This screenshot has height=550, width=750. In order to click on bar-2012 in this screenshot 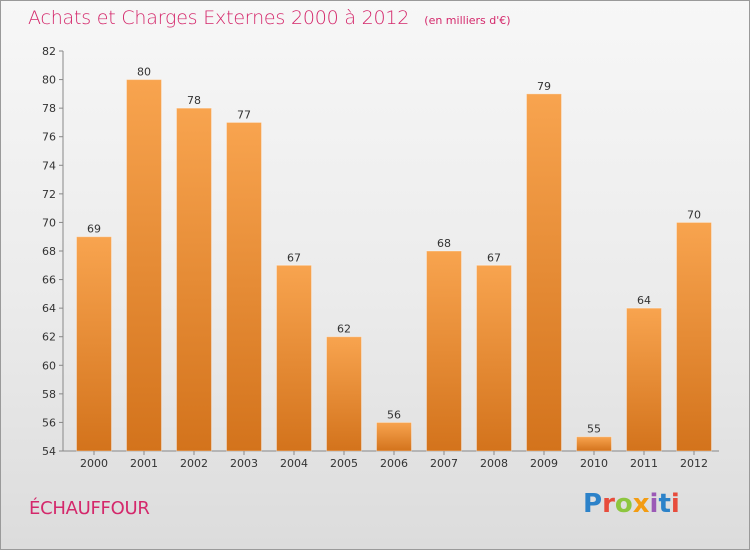, I will do `click(694, 336)`.